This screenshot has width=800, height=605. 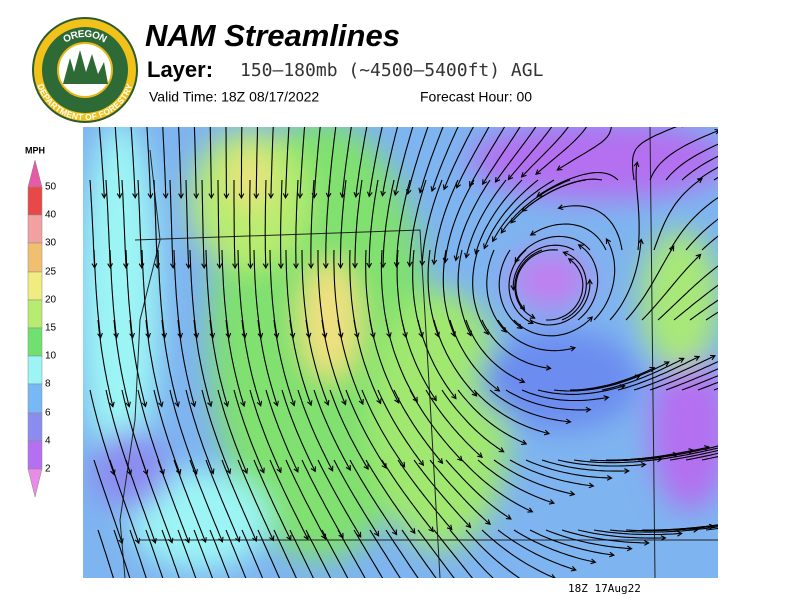 What do you see at coordinates (476, 97) in the screenshot?
I see `forecast-hour: Forecast Hour: 00` at bounding box center [476, 97].